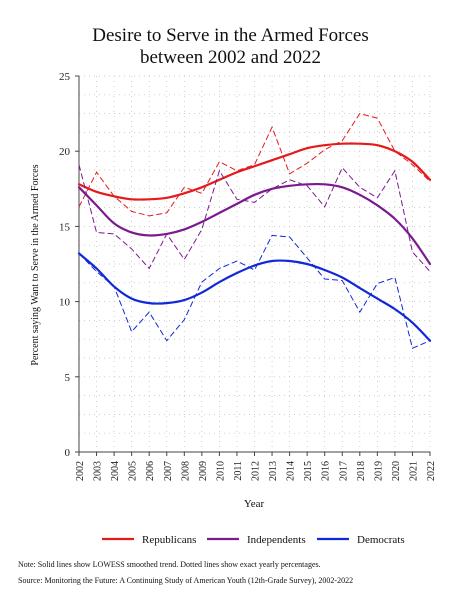  I want to click on x-tick-label: 2019, so click(378, 471).